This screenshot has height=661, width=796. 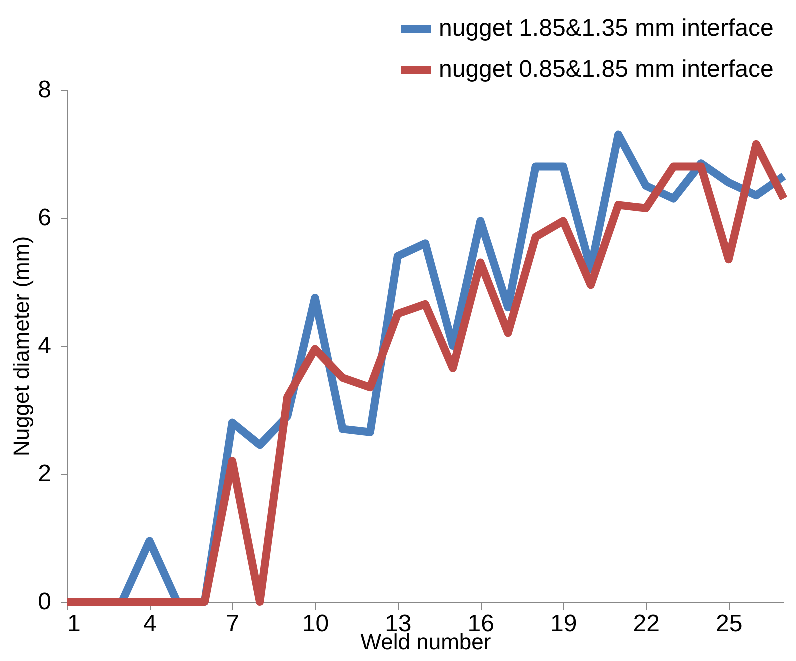 I want to click on x-tick-label: 19, so click(x=564, y=624).